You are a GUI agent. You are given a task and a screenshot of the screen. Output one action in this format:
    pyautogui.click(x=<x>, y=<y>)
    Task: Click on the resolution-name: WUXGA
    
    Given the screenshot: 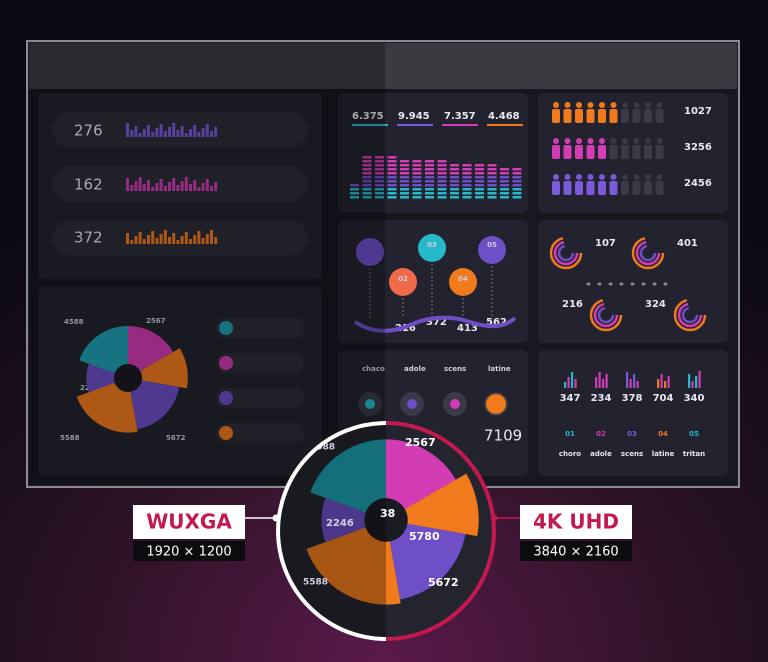 What is the action you would take?
    pyautogui.click(x=189, y=522)
    